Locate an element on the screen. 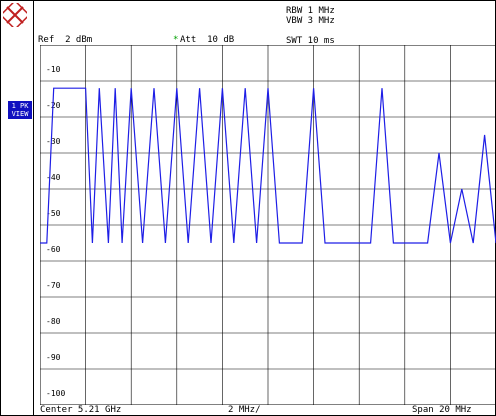 This screenshot has width=496, height=416. center-frequency: Center 5.21 GHz is located at coordinates (81, 410).